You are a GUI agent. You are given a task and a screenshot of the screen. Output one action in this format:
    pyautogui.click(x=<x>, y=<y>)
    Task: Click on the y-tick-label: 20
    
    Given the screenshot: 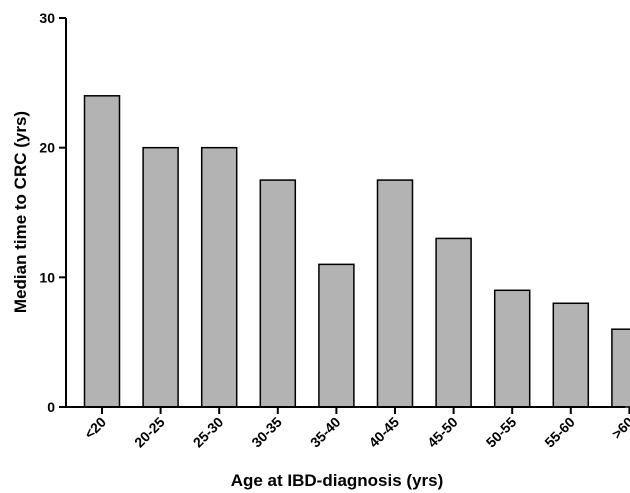 What is the action you would take?
    pyautogui.click(x=47, y=148)
    